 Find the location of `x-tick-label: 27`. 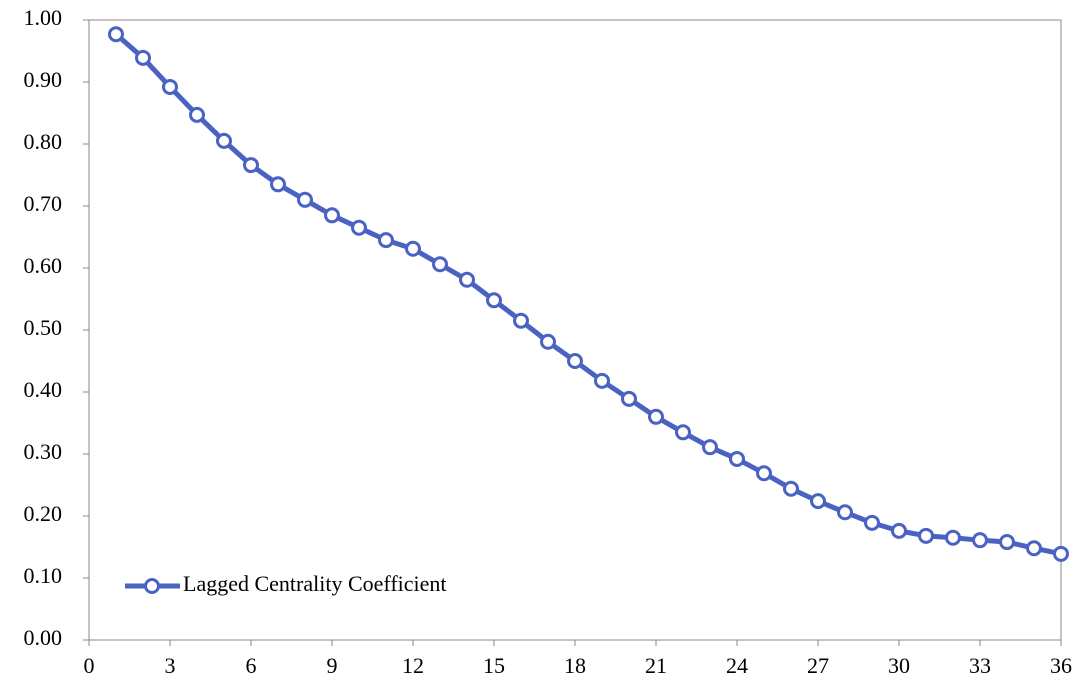

x-tick-label: 27 is located at coordinates (818, 665).